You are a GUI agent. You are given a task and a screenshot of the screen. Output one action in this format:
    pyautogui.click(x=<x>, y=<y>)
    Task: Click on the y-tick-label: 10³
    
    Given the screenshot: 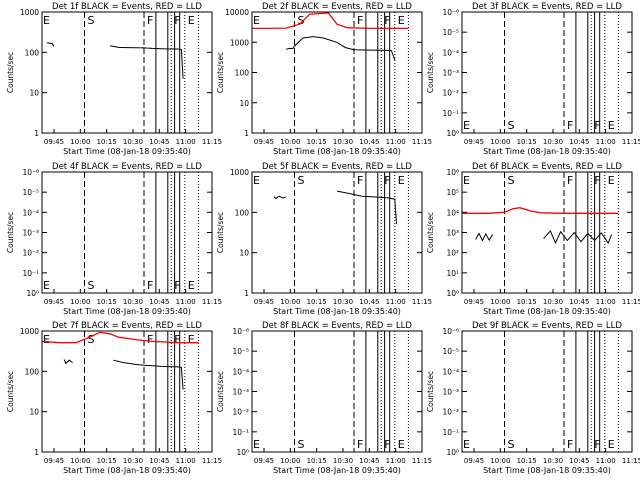 What is the action you would take?
    pyautogui.click(x=452, y=233)
    